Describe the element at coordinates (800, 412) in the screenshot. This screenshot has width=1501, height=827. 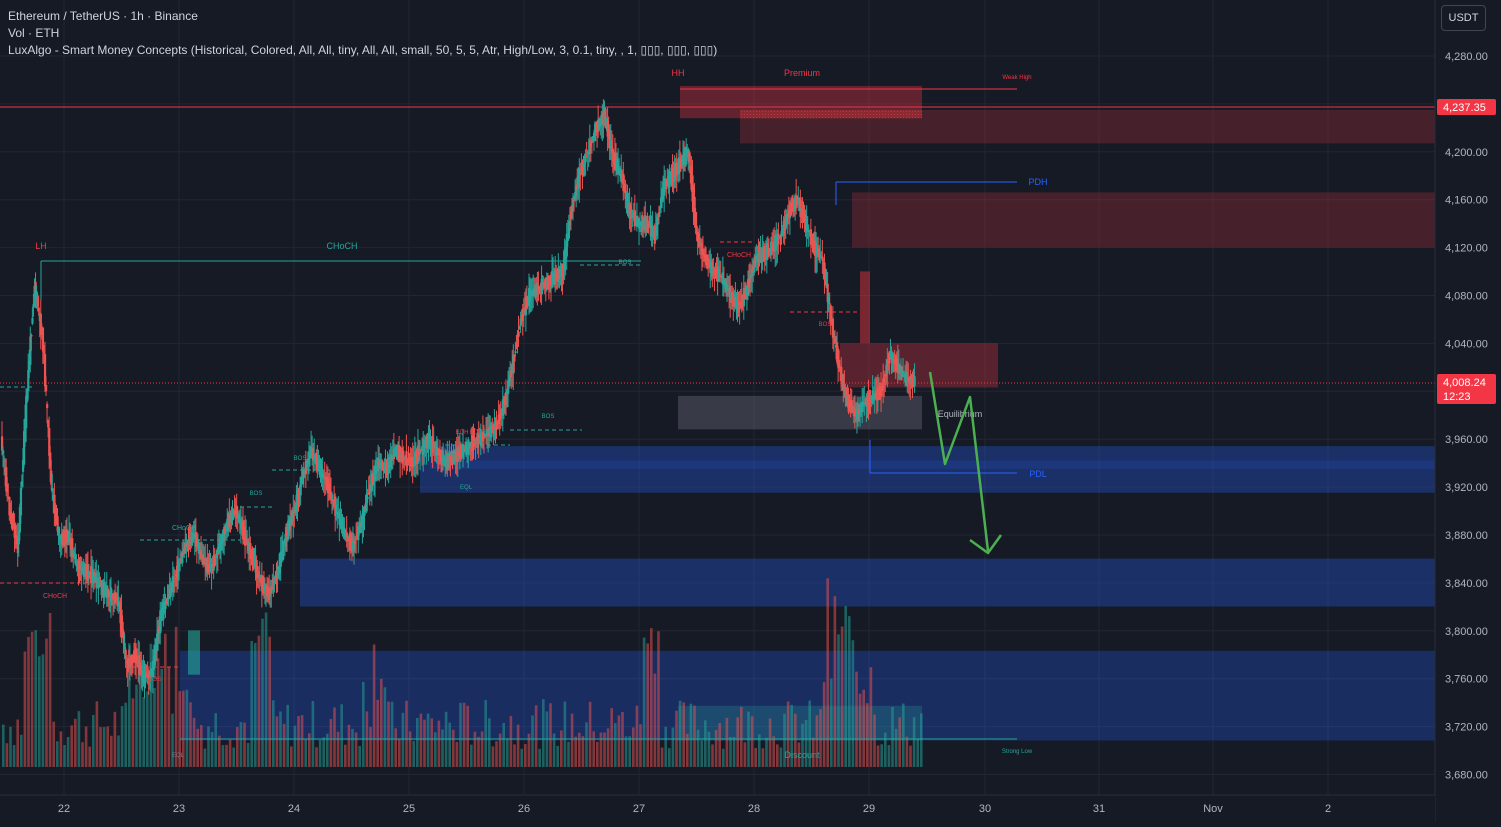
I see `zone-equilibrium` at that location.